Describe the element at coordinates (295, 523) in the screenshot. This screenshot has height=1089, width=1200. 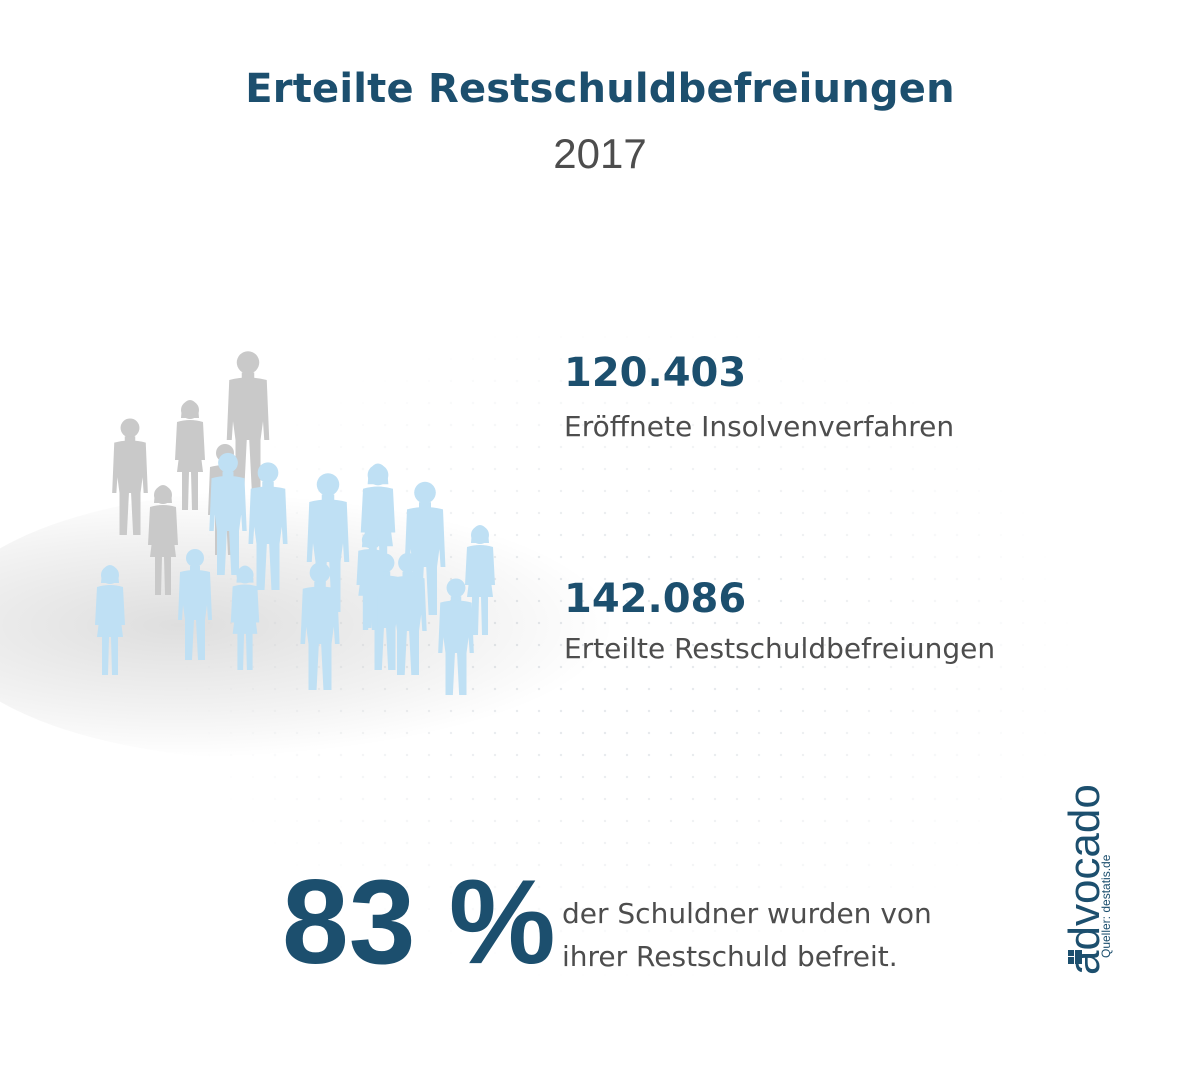
I see `people-crowd-icon` at that location.